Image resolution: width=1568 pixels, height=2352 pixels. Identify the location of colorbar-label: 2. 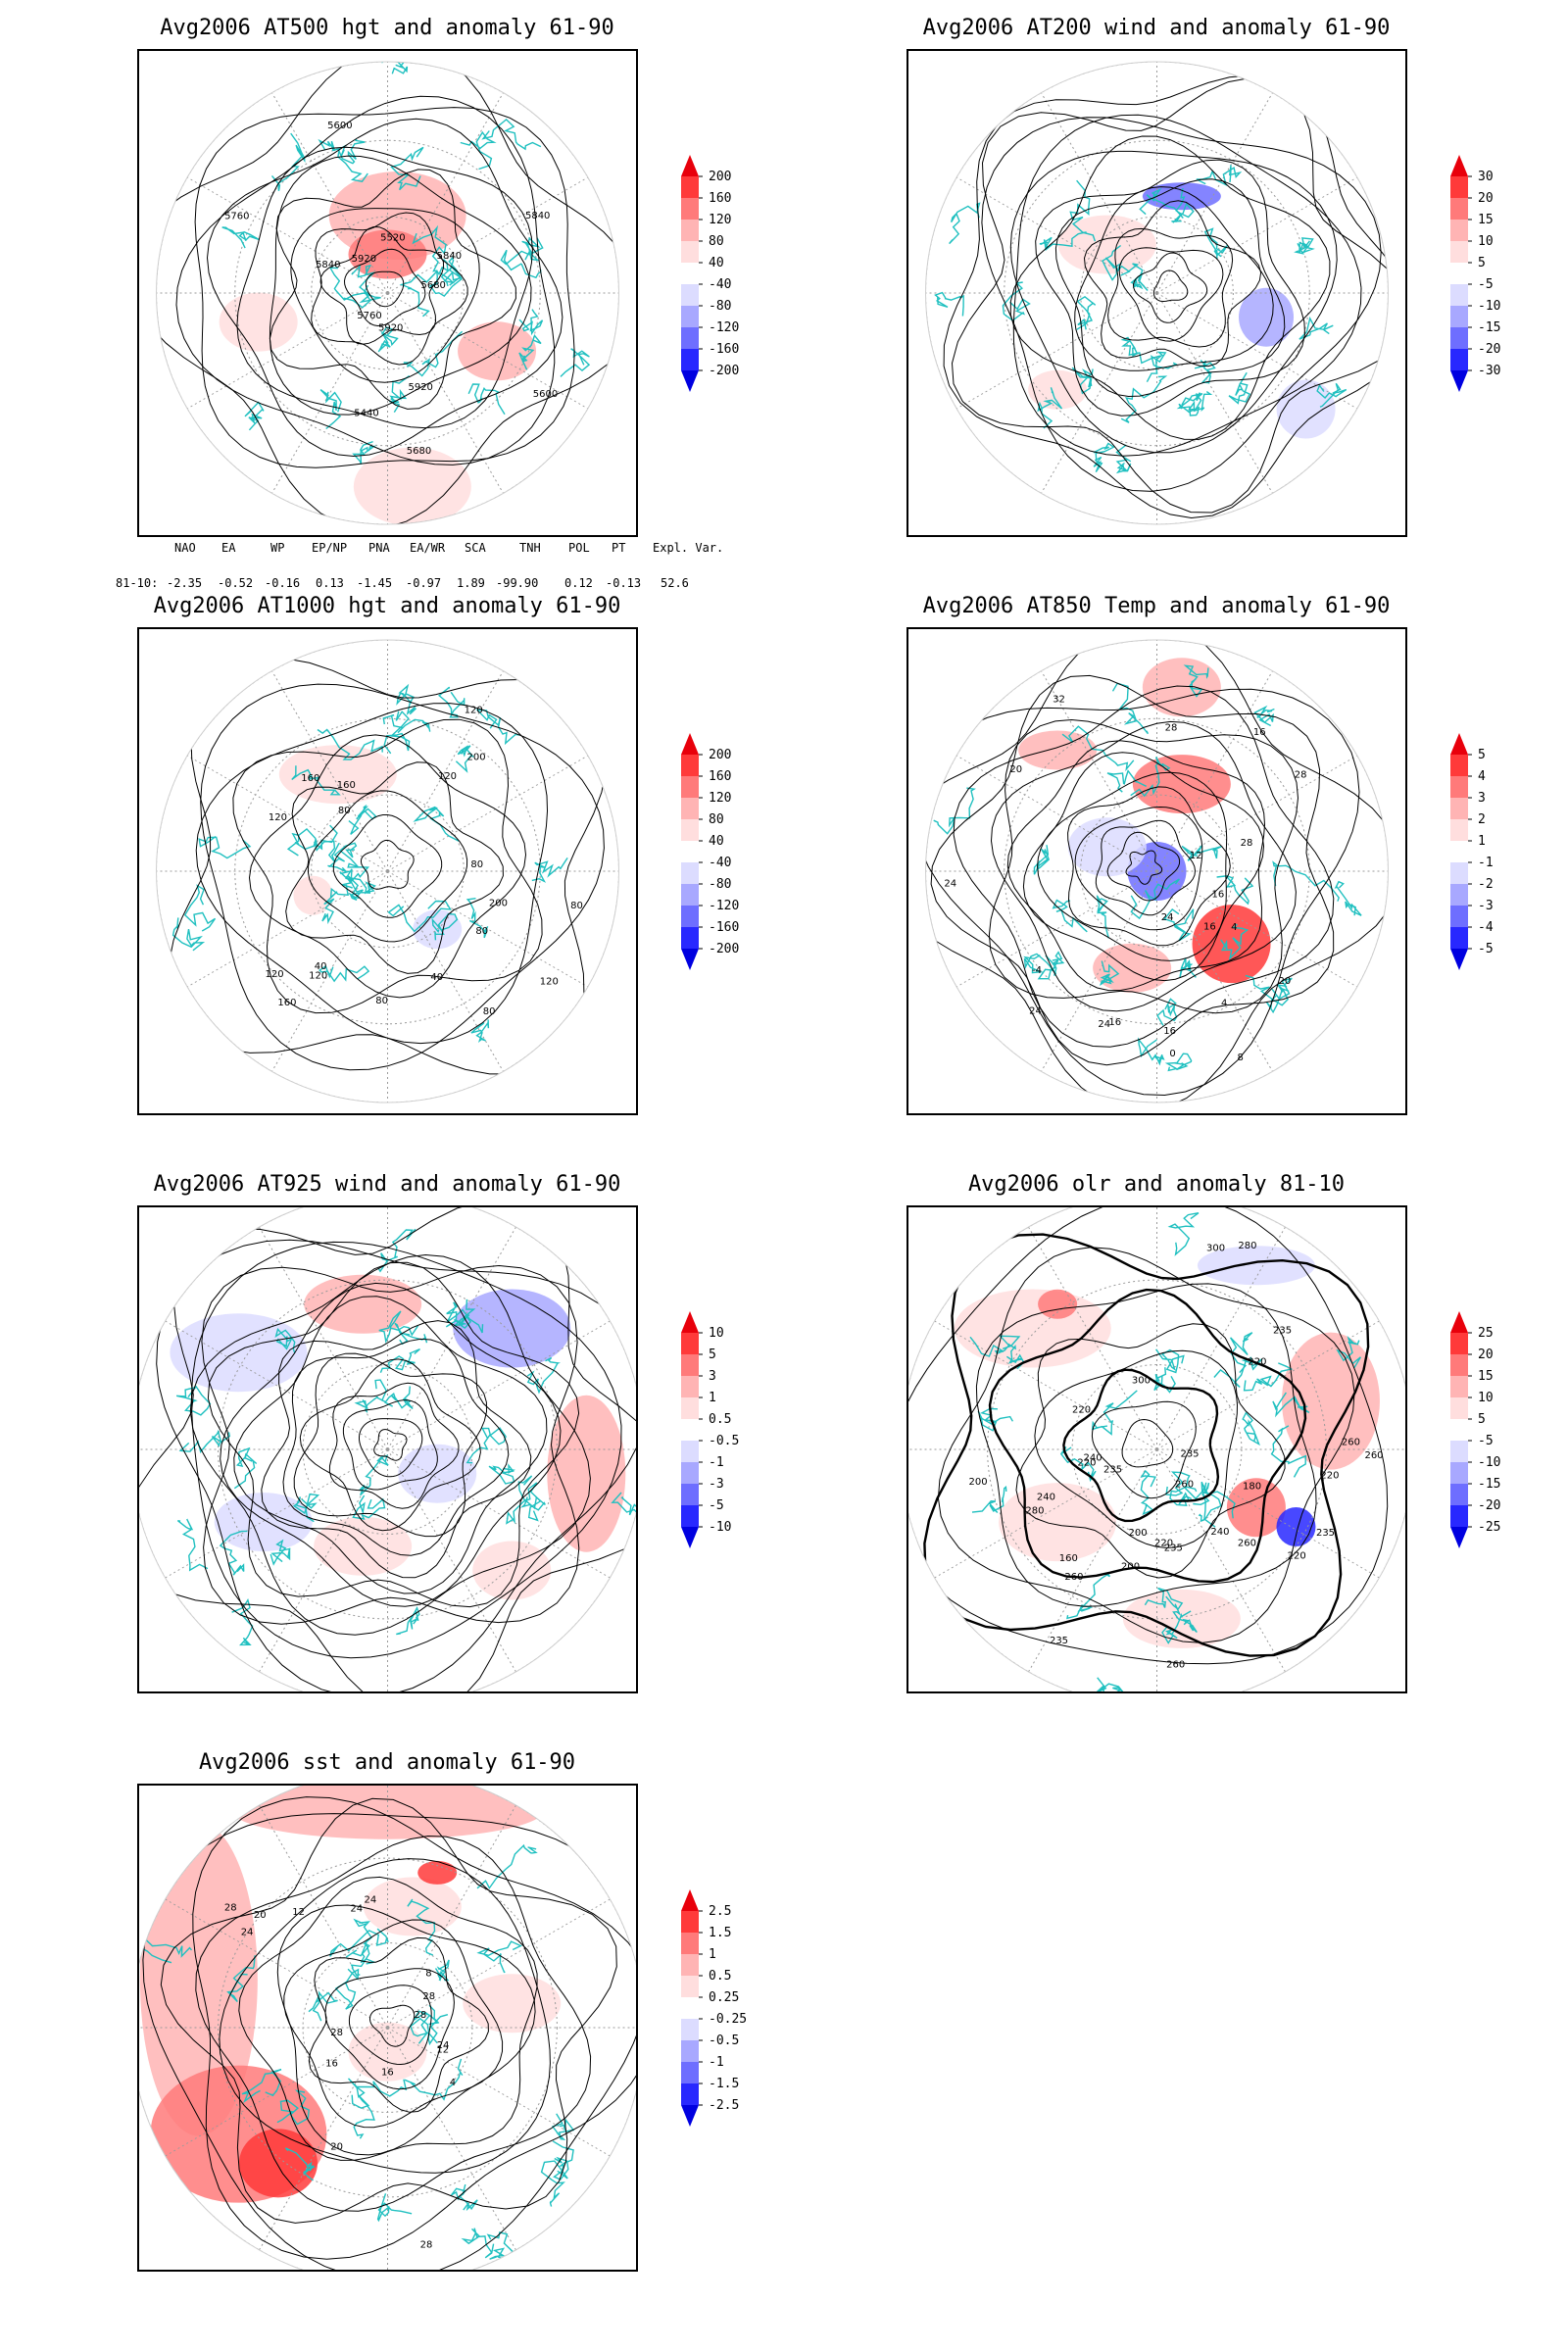
(1482, 819).